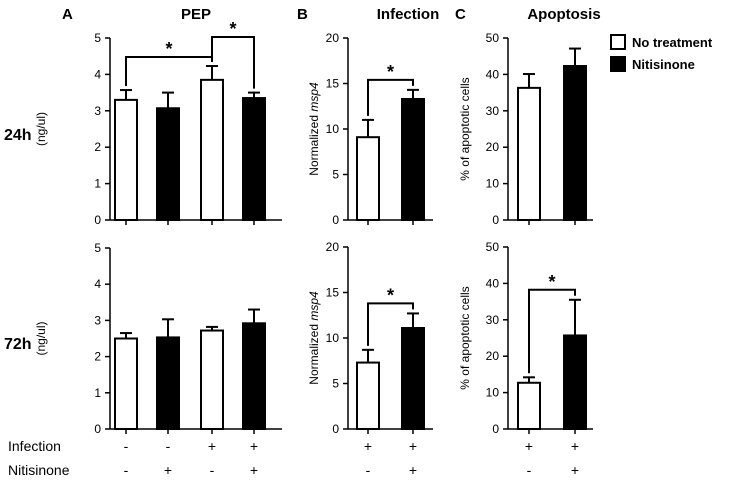 This screenshot has height=483, width=737. I want to click on condition-row-label-infection: Infection, so click(34, 446).